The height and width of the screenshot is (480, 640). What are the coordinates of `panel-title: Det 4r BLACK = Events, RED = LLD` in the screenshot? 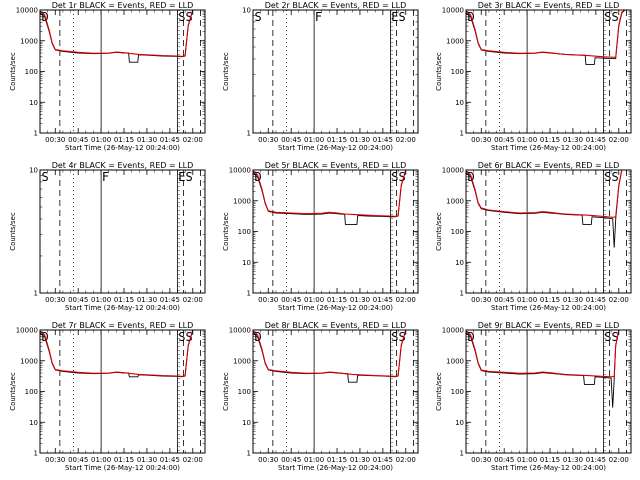 It's located at (123, 165).